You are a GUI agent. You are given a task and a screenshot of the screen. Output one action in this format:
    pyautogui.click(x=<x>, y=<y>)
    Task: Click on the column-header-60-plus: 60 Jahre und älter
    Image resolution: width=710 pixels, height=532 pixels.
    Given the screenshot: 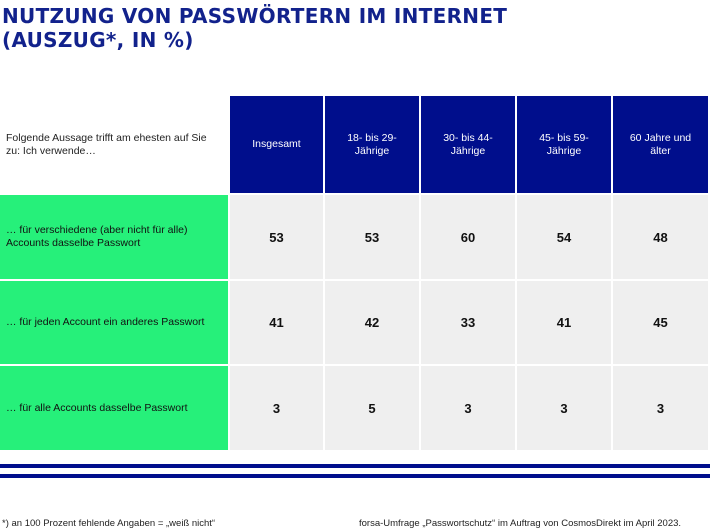 What is the action you would take?
    pyautogui.click(x=660, y=144)
    